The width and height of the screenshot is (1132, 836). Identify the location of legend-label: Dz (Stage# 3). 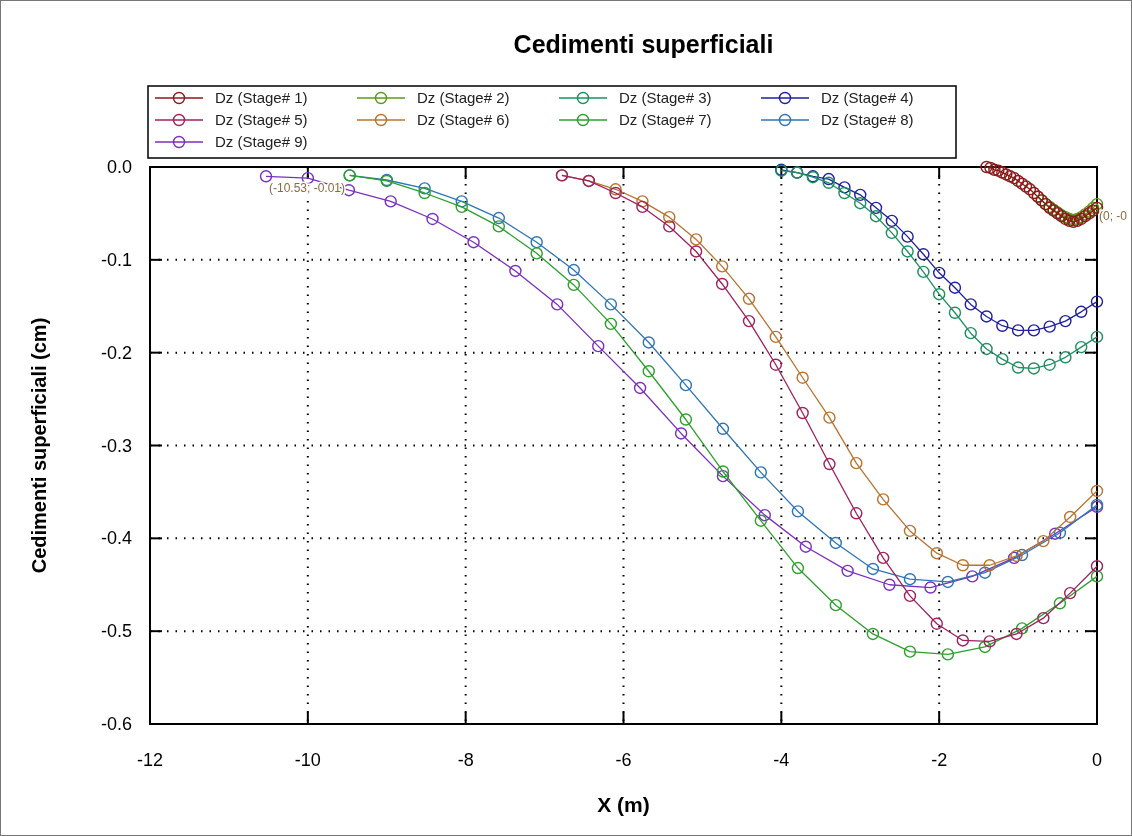
(665, 97).